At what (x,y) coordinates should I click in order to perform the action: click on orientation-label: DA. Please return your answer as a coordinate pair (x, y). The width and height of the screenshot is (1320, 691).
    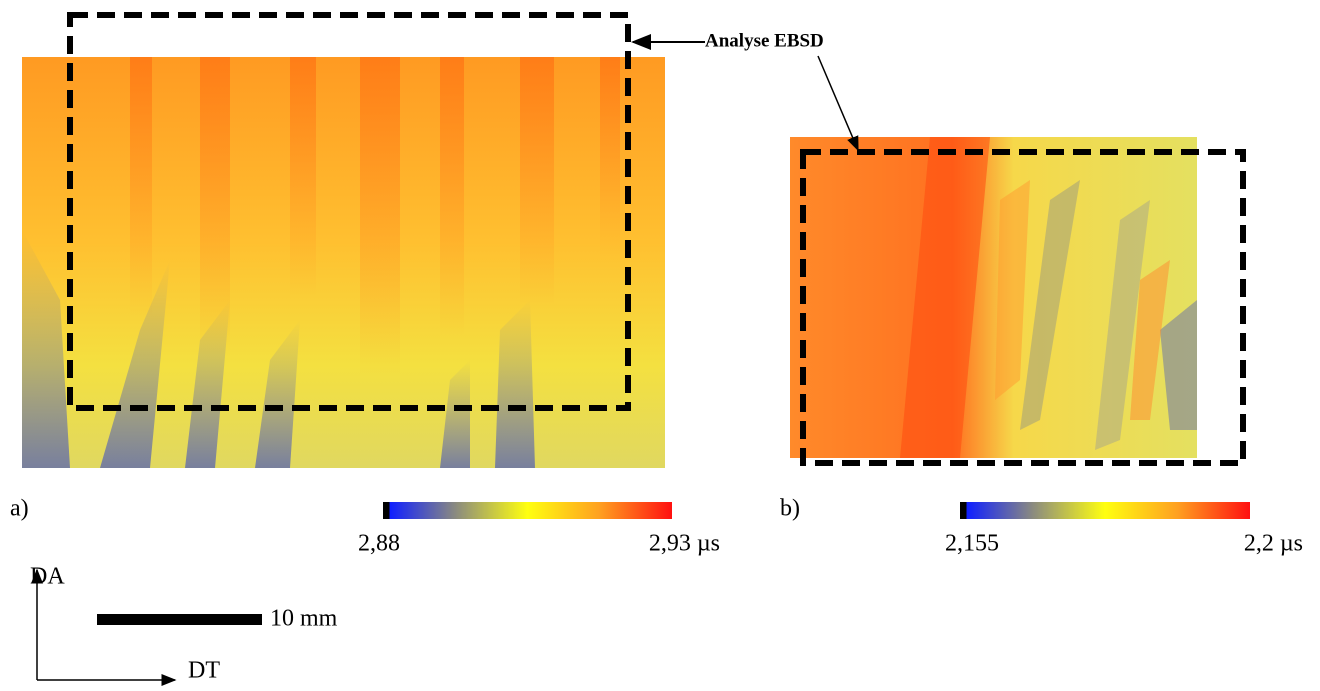
    Looking at the image, I should click on (47, 577).